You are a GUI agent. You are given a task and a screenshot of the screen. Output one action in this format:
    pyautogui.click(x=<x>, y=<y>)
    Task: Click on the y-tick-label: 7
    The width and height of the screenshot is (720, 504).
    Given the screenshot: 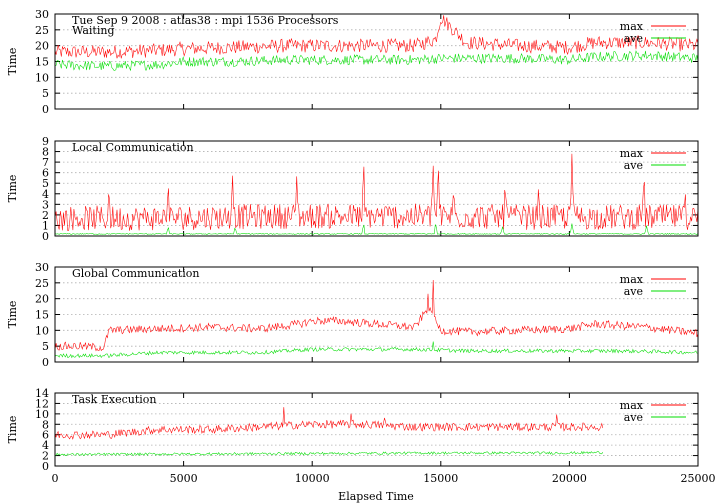 What is the action you would take?
    pyautogui.click(x=45, y=162)
    